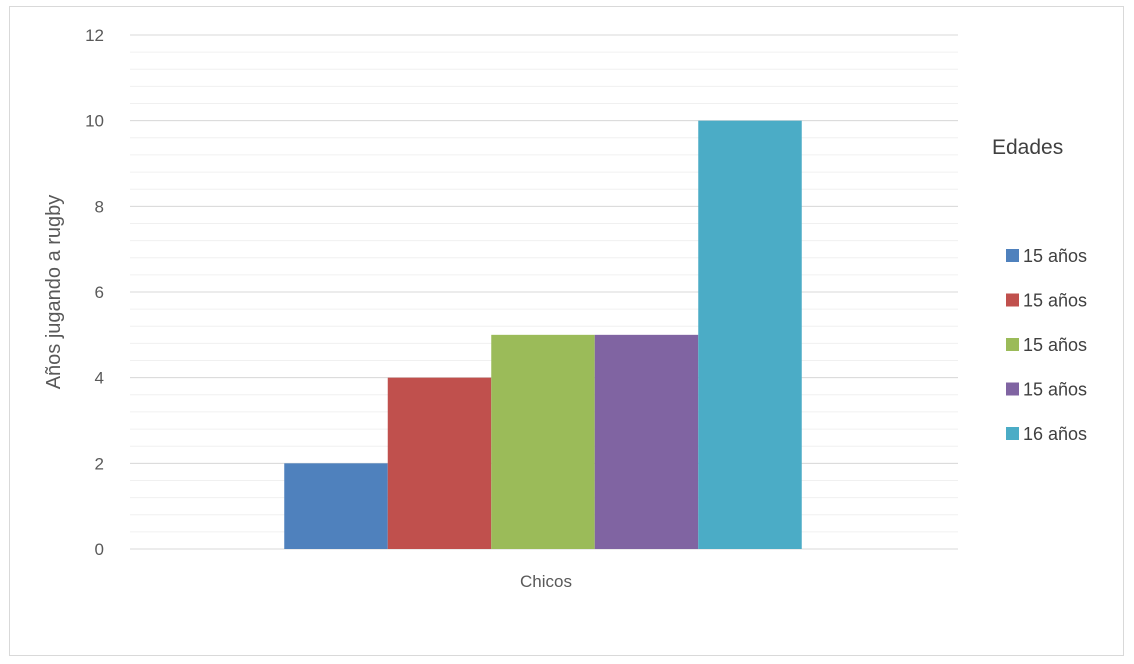 This screenshot has width=1134, height=664. Describe the element at coordinates (99, 549) in the screenshot. I see `y-tick-label: 0` at that location.